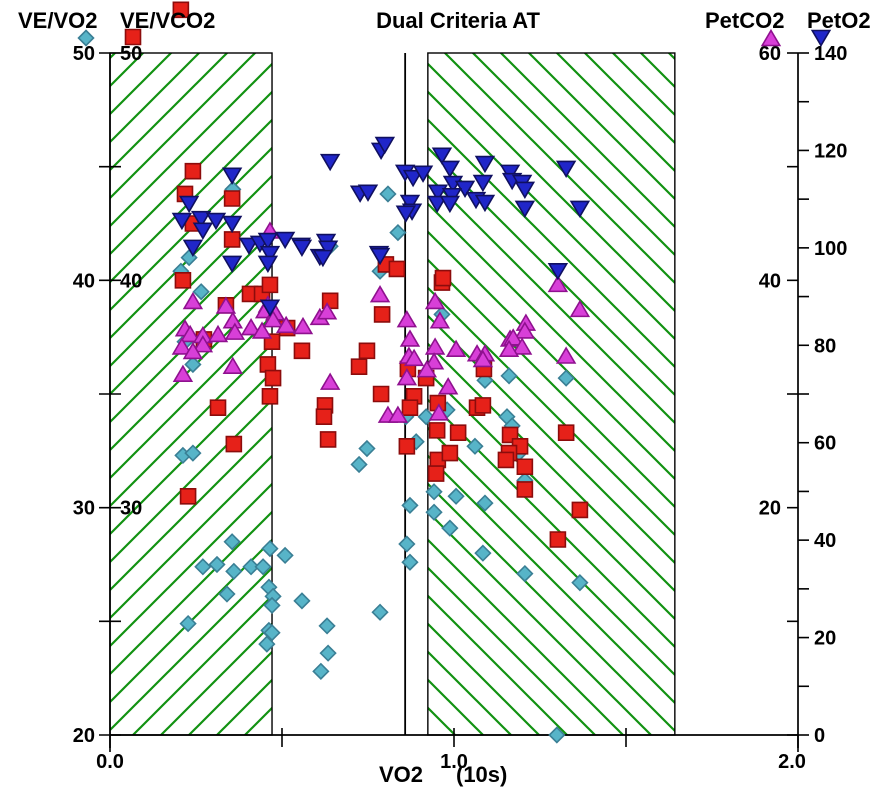 The width and height of the screenshot is (882, 801). I want to click on x-axis-title: VO2, so click(401, 774).